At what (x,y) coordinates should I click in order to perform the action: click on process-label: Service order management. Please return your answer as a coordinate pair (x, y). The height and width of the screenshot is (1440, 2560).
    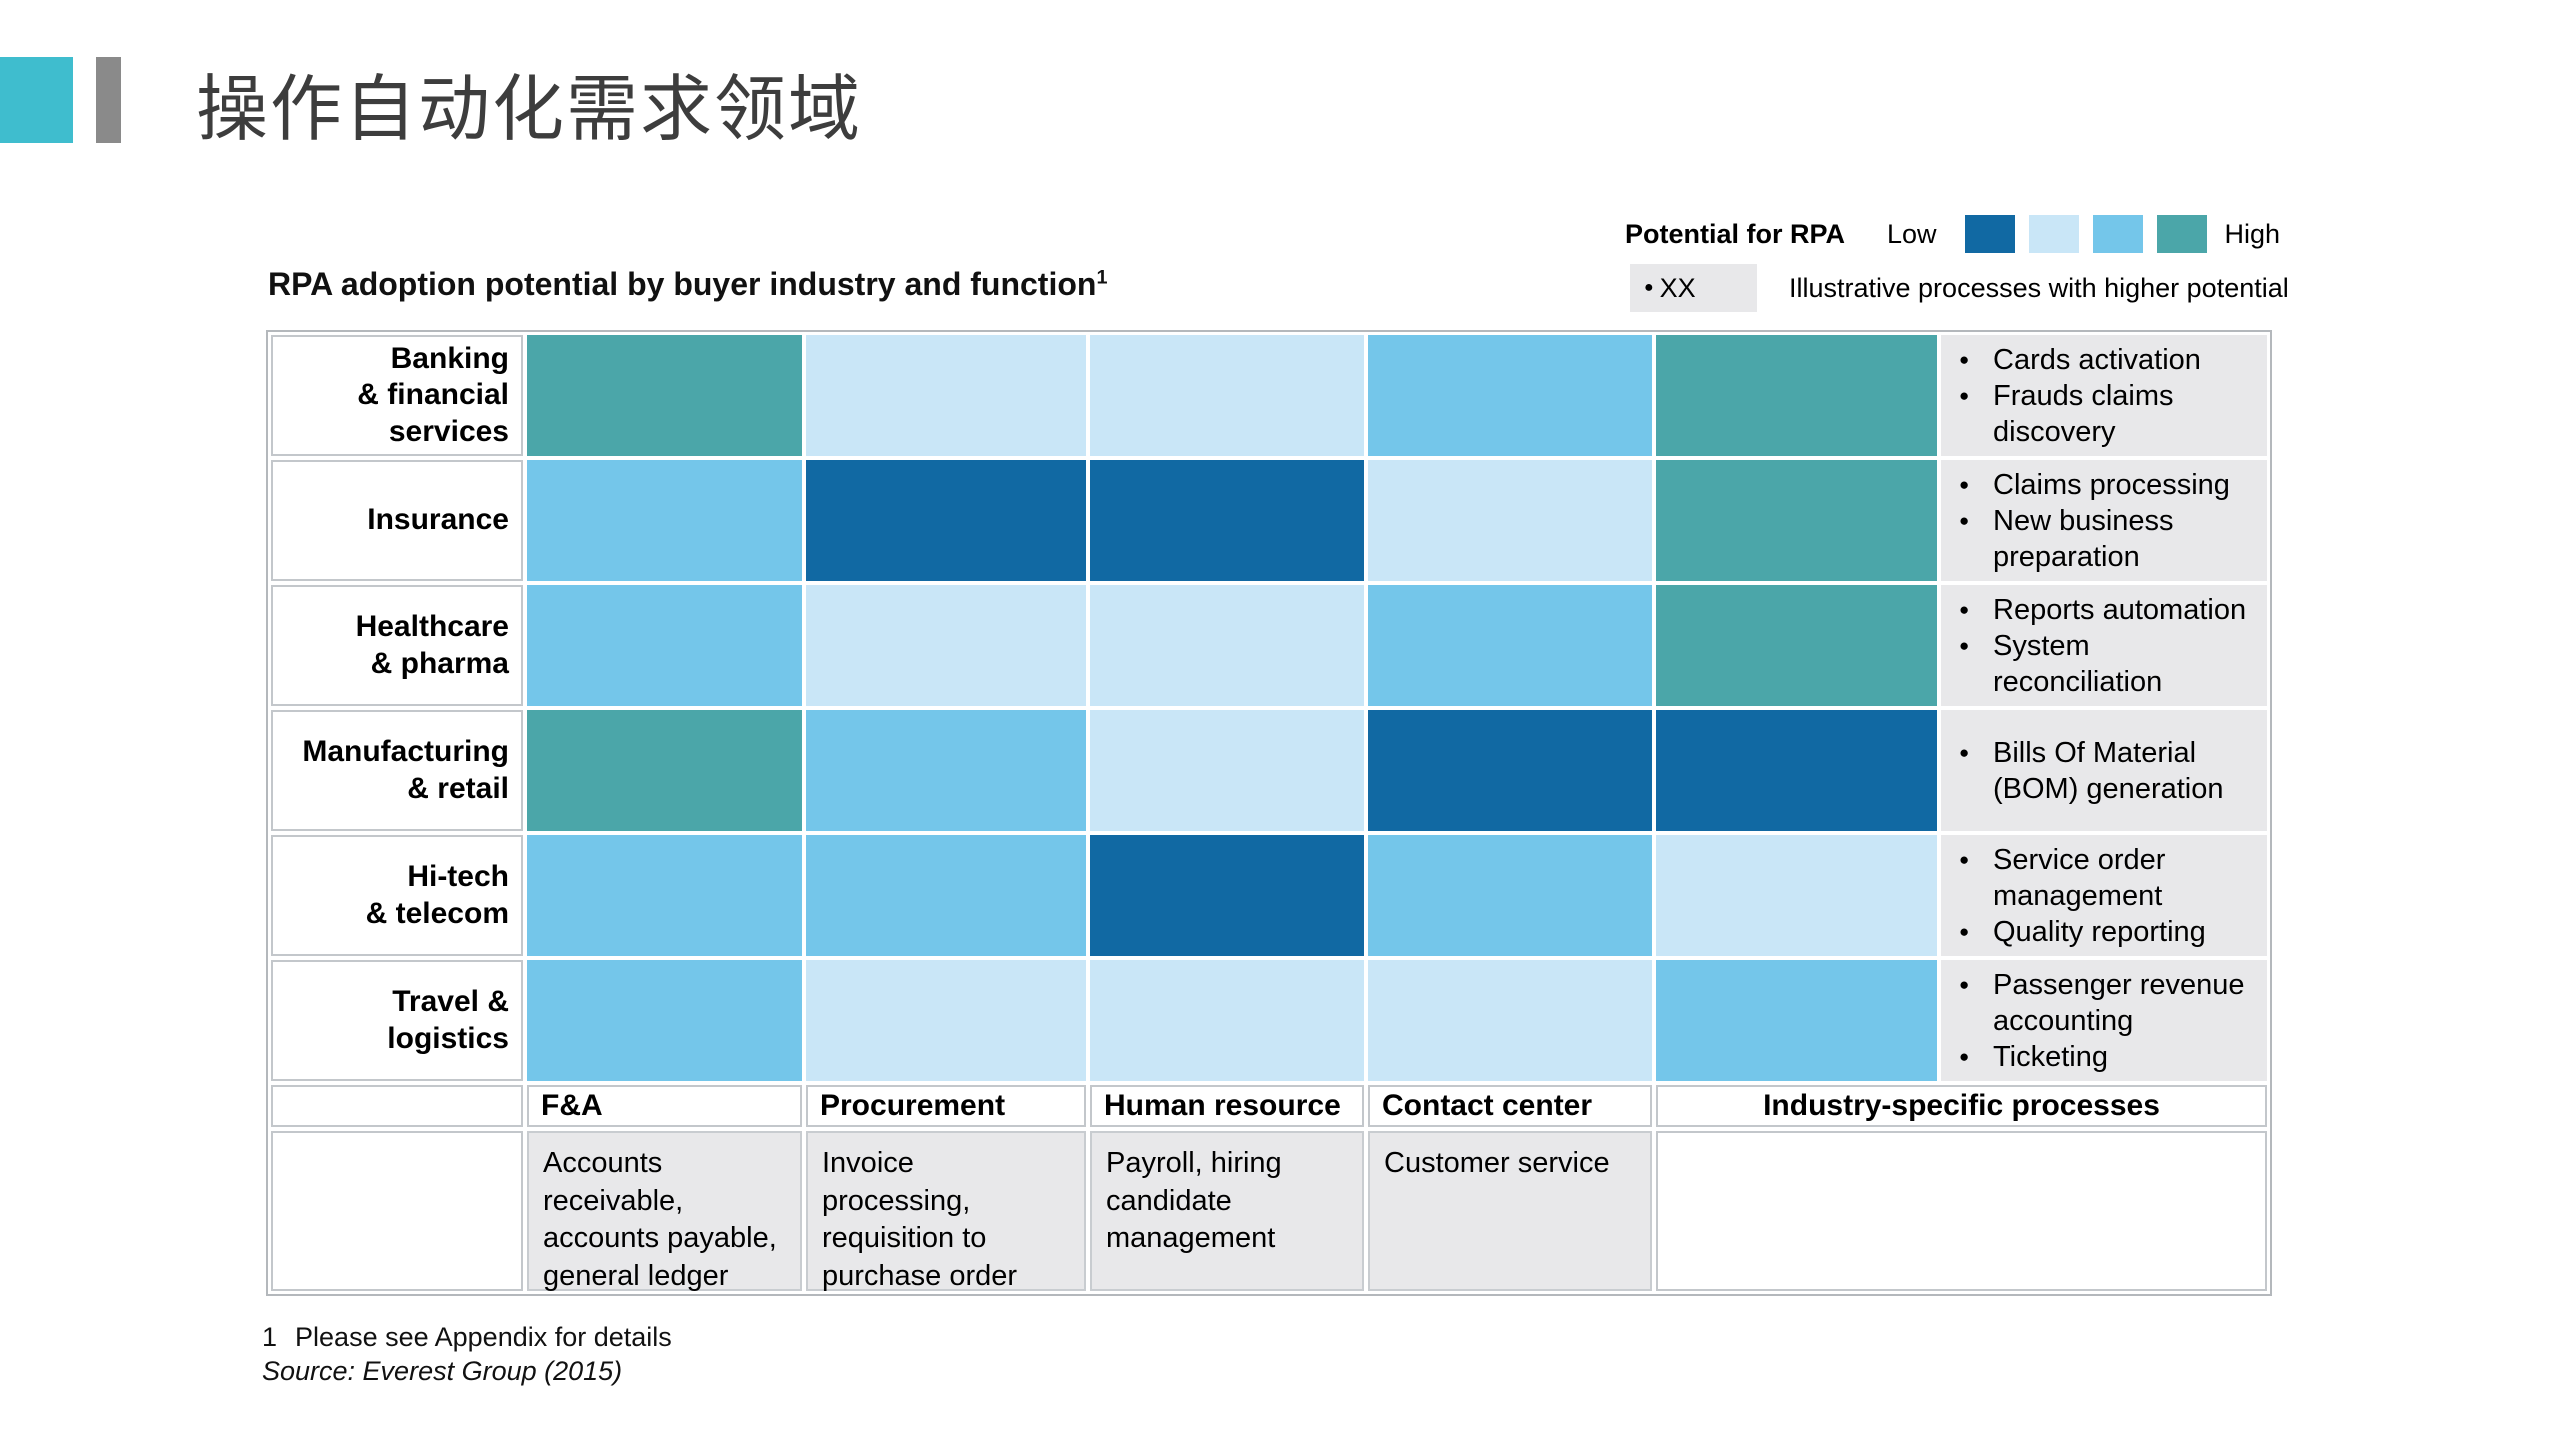
    Looking at the image, I should click on (2079, 877).